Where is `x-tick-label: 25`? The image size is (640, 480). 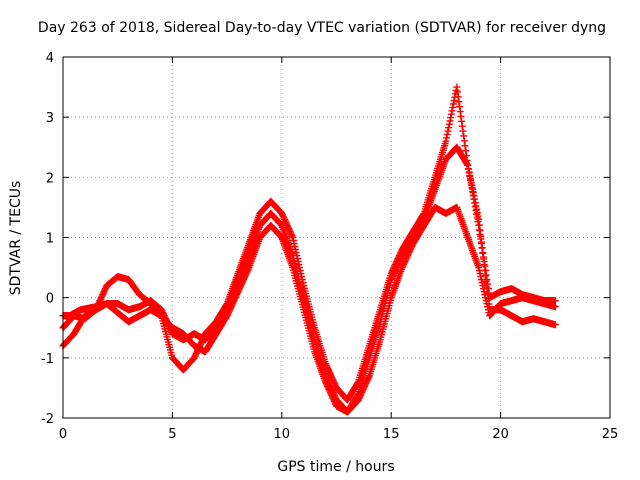 x-tick-label: 25 is located at coordinates (610, 434).